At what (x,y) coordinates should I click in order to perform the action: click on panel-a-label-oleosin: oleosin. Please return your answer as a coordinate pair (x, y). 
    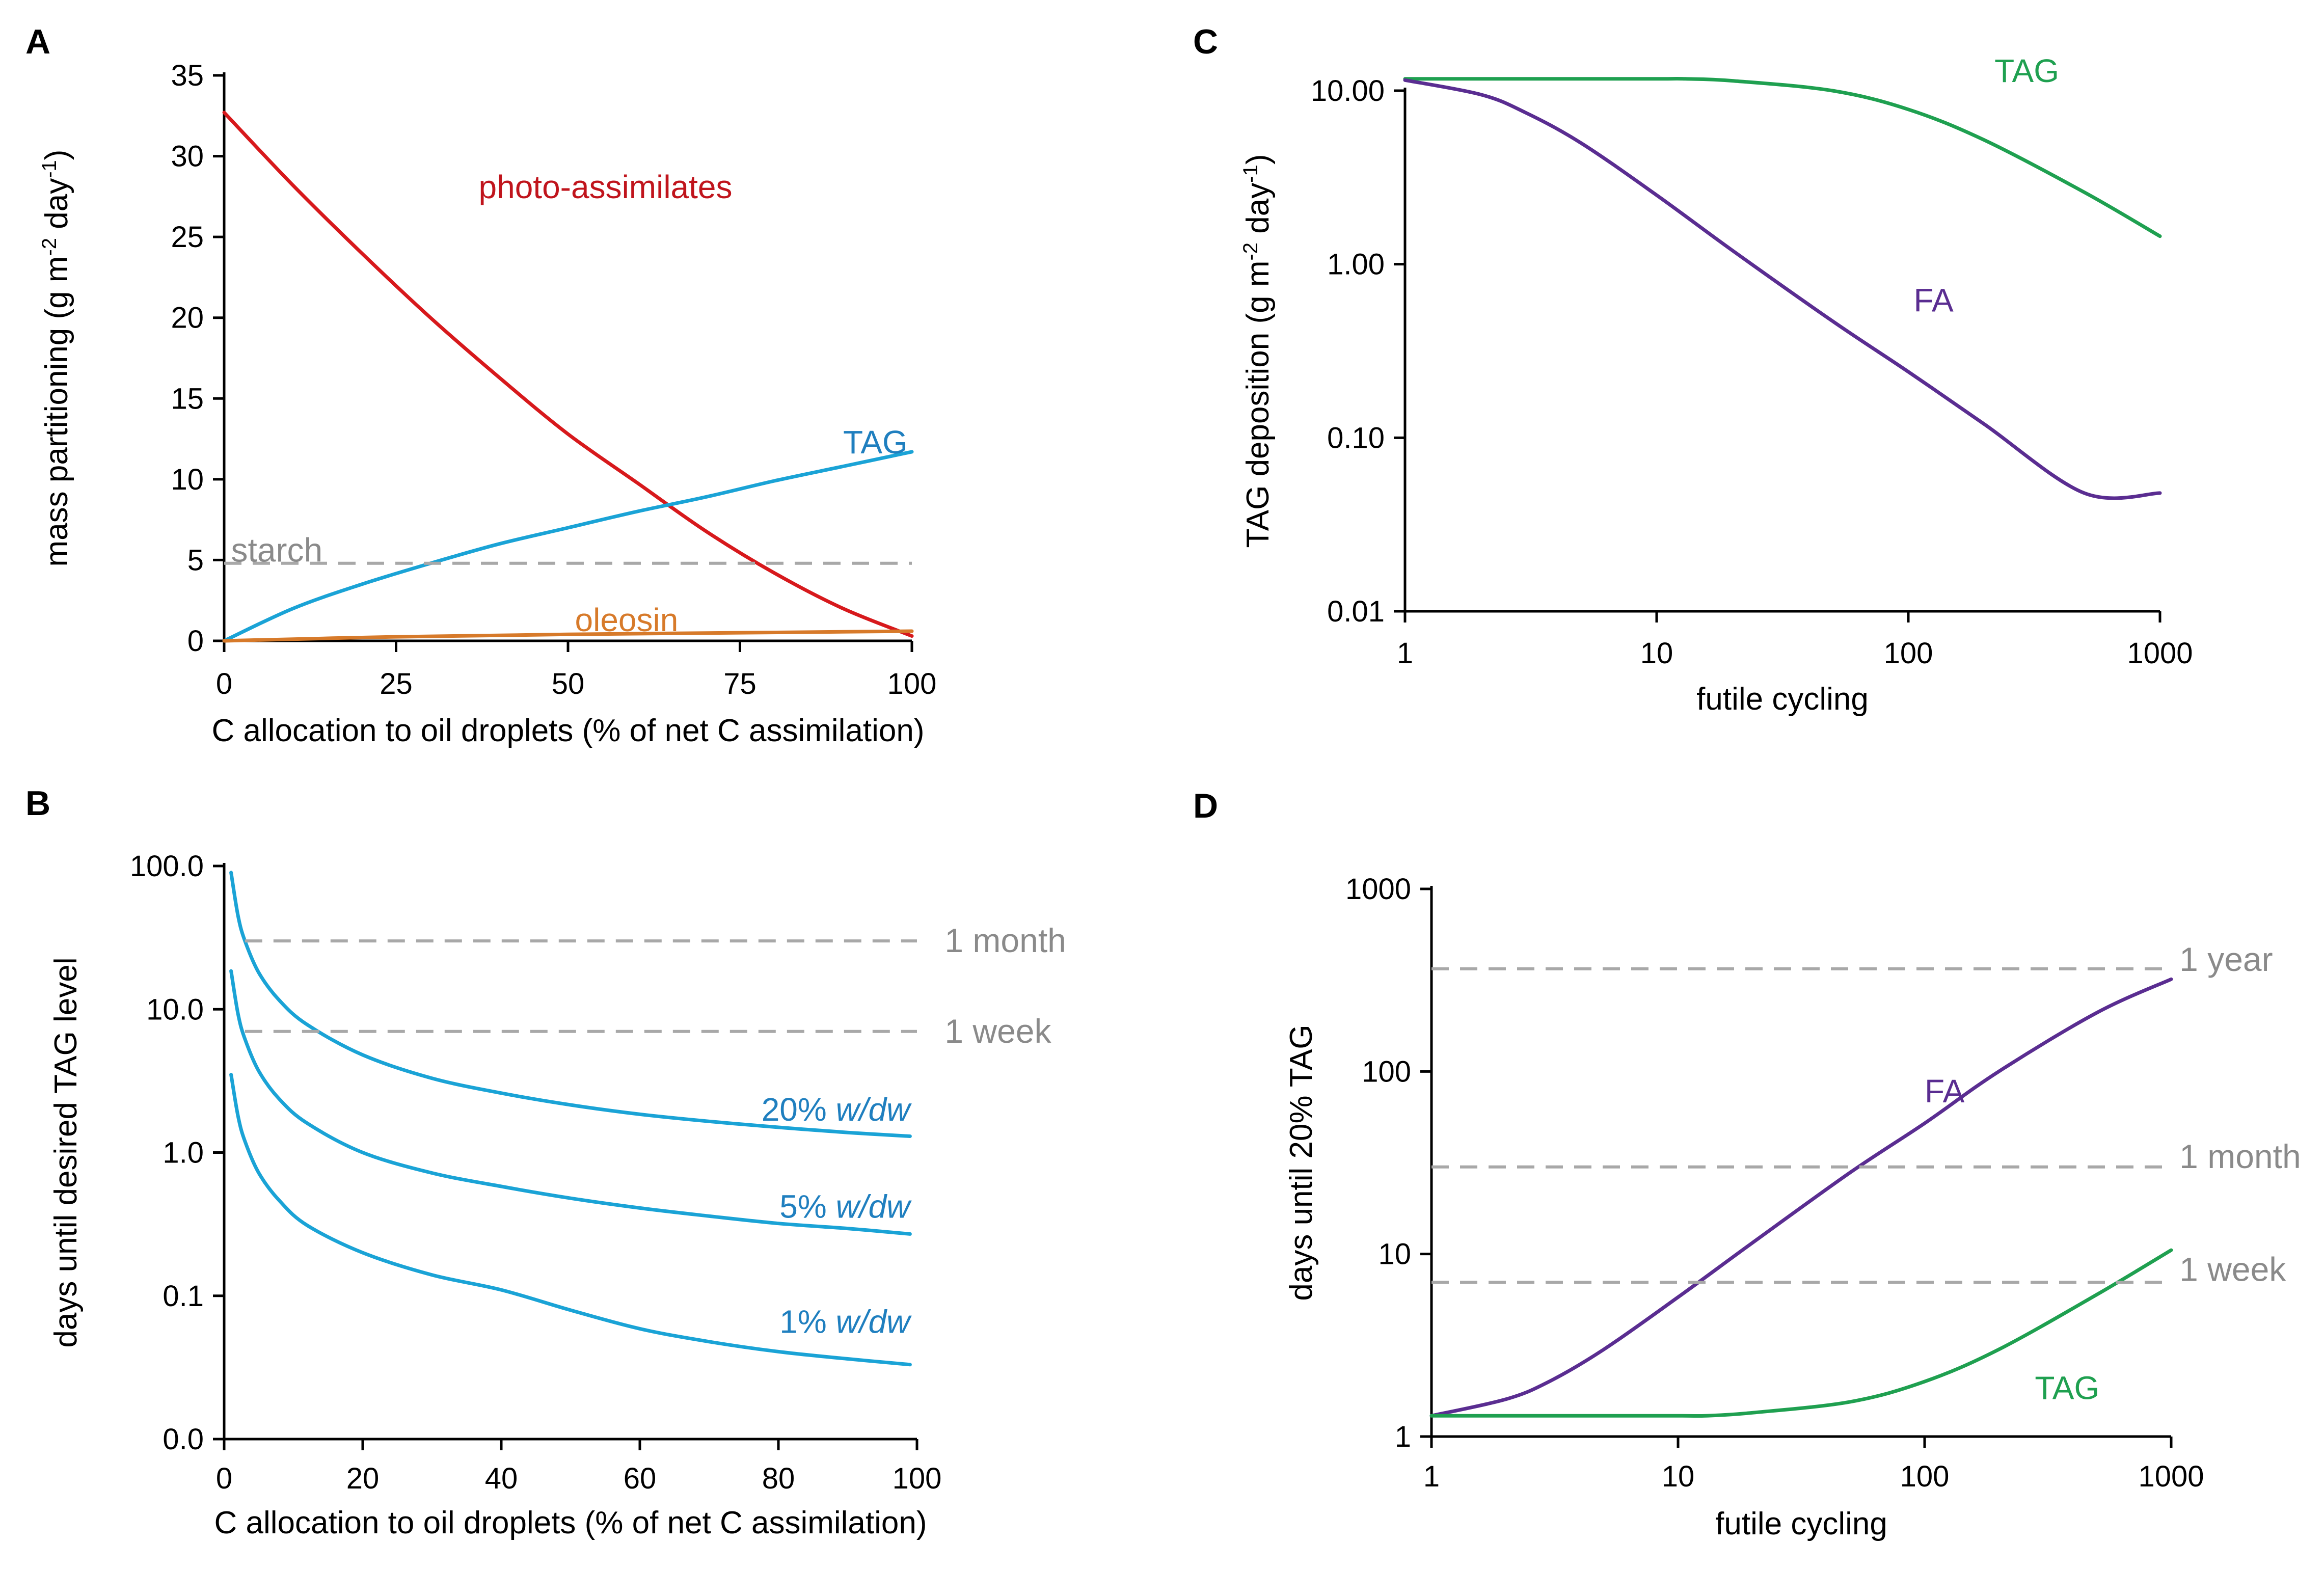
    Looking at the image, I should click on (627, 620).